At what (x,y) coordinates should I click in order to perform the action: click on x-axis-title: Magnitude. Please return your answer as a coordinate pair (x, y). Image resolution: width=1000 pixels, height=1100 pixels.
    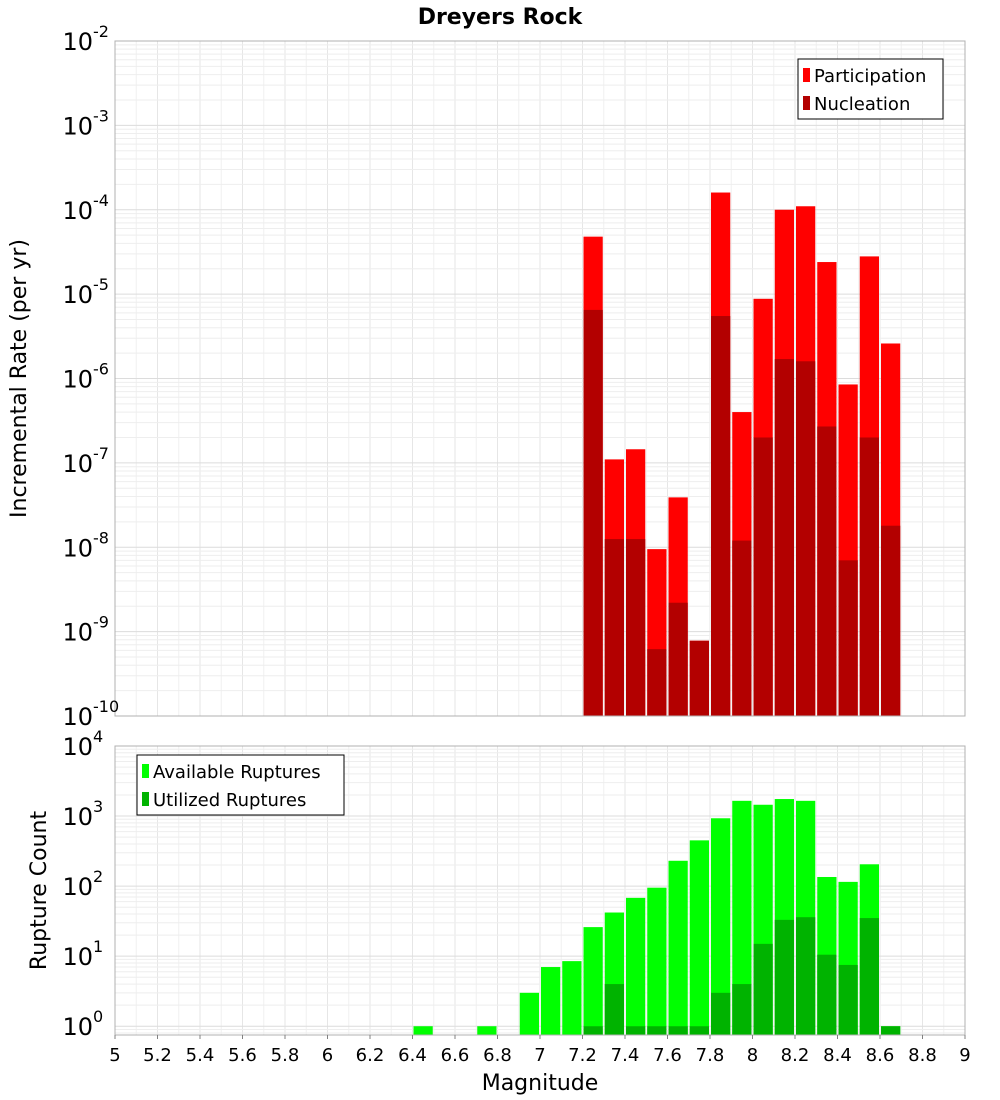
    Looking at the image, I should click on (540, 1083).